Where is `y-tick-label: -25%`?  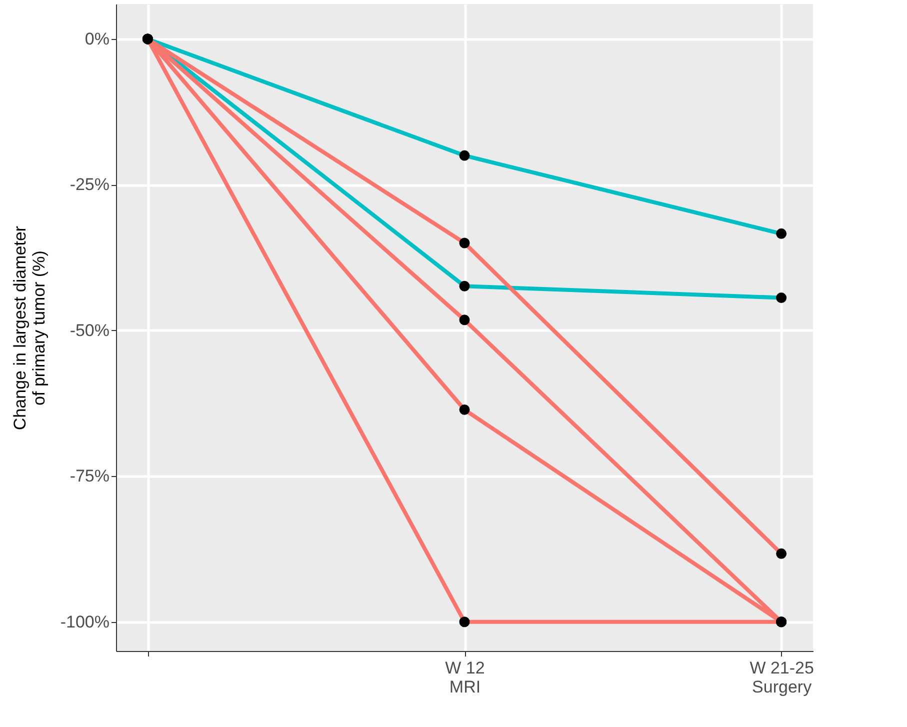
y-tick-label: -25% is located at coordinates (90, 184).